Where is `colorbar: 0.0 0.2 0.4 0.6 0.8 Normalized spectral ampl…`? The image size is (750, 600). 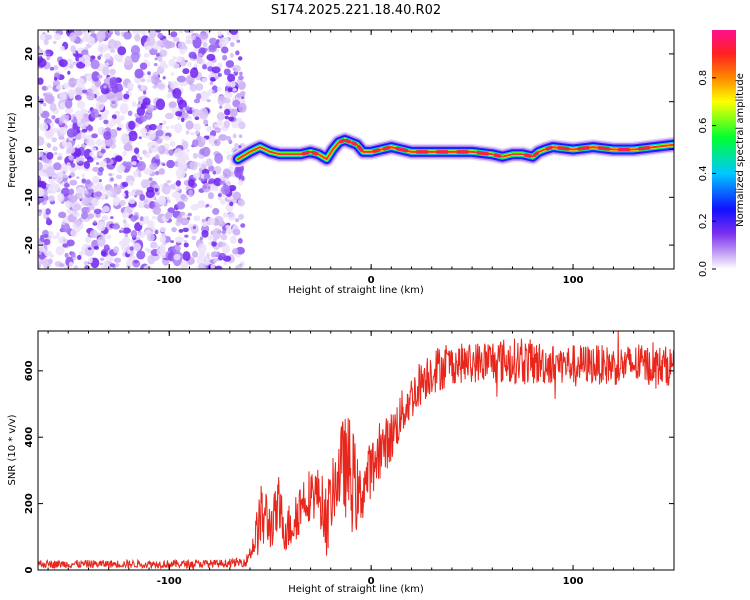
colorbar: 0.0 0.2 0.4 0.6 0.8 Normalized spectral ampl… is located at coordinates (722, 153).